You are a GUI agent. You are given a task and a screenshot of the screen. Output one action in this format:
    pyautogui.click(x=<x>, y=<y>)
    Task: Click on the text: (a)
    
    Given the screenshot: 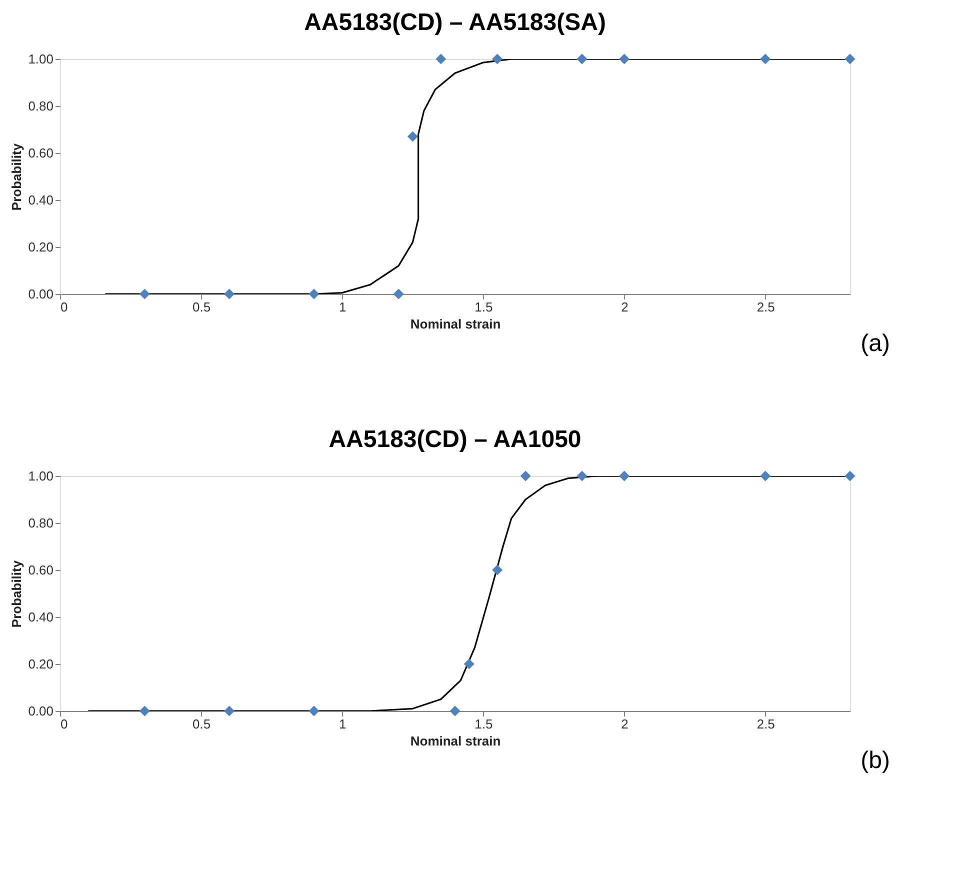 What is the action you would take?
    pyautogui.click(x=875, y=343)
    